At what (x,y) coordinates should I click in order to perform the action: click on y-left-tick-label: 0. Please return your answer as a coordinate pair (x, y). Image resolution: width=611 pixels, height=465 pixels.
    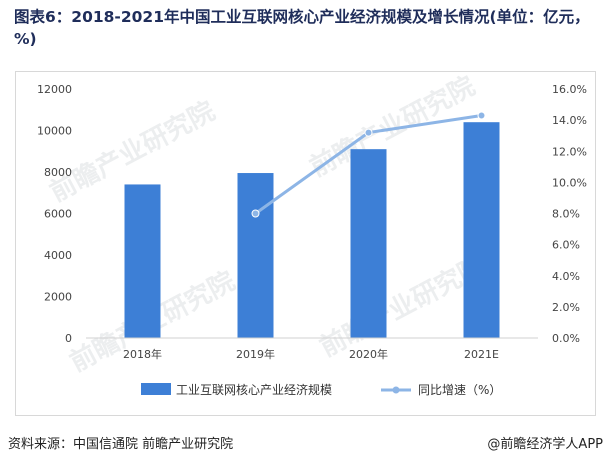
    Looking at the image, I should click on (68, 338).